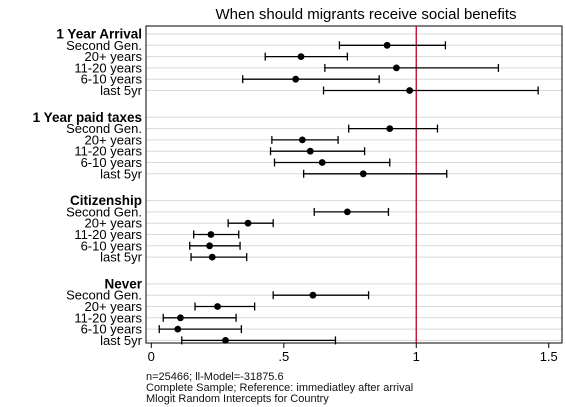 The width and height of the screenshot is (566, 407). What do you see at coordinates (549, 356) in the screenshot?
I see `x-tick-label: 1.5` at bounding box center [549, 356].